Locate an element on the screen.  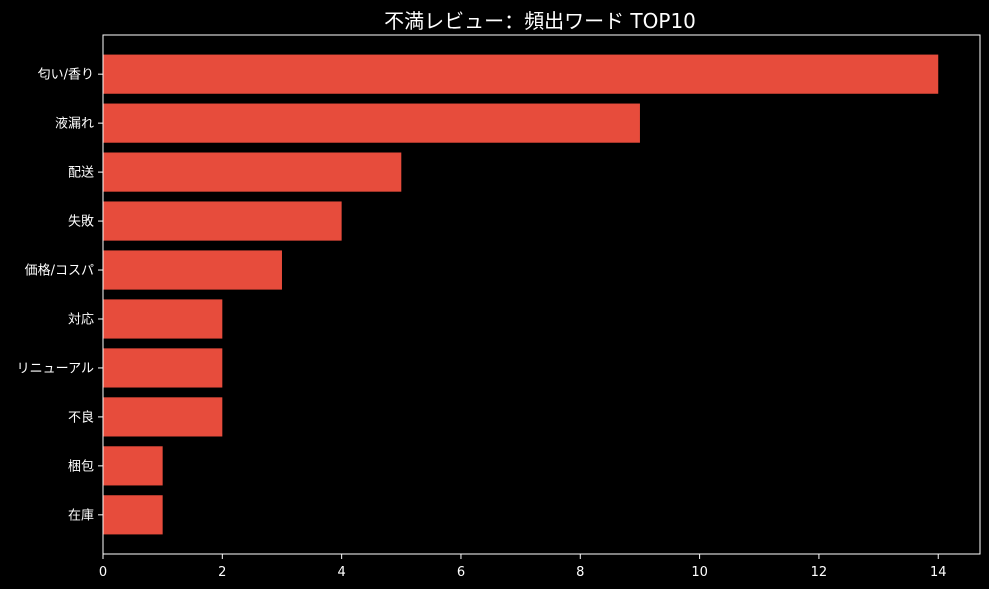
y-tick-label-6: 対応 is located at coordinates (81, 319).